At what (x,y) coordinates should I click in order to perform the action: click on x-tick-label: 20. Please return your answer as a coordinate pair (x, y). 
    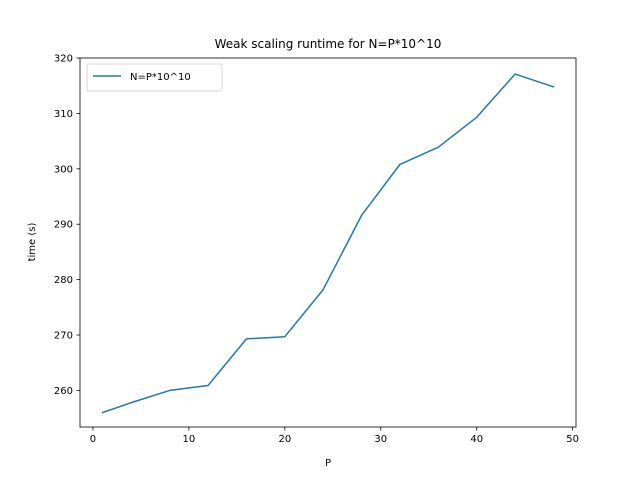
    Looking at the image, I should click on (284, 439).